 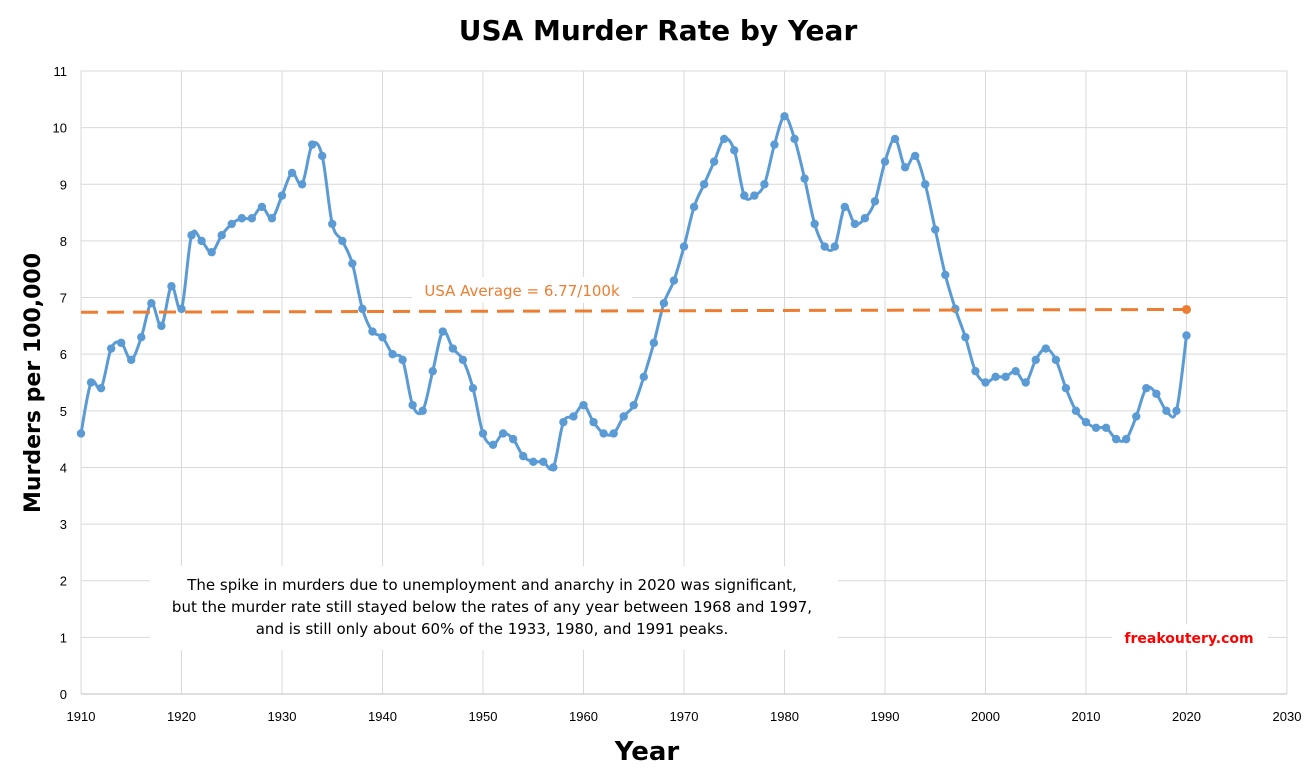 I want to click on average-line, so click(x=633, y=310).